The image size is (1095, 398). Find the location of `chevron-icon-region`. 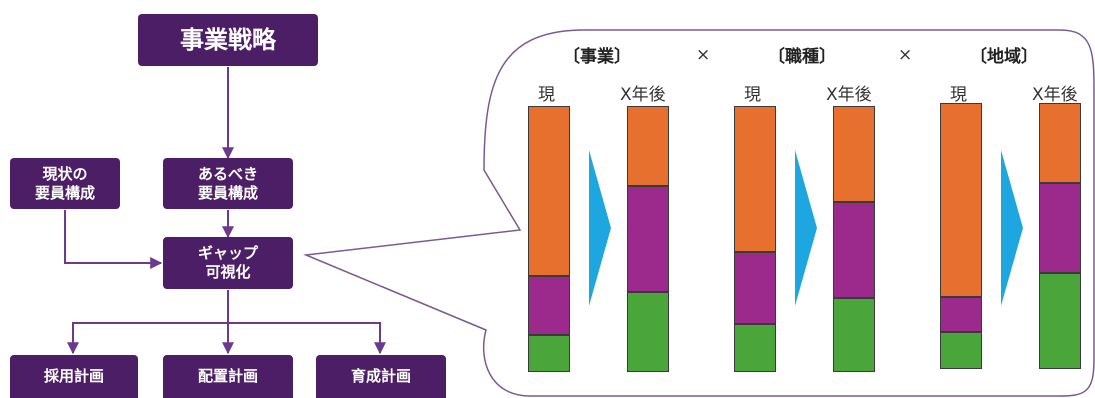

chevron-icon-region is located at coordinates (1012, 228).